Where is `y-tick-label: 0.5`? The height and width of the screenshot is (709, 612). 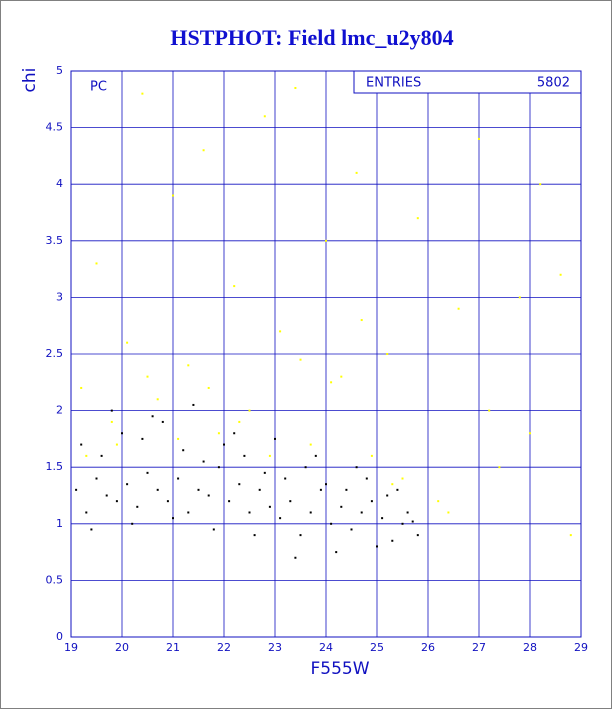 y-tick-label: 0.5 is located at coordinates (55, 579).